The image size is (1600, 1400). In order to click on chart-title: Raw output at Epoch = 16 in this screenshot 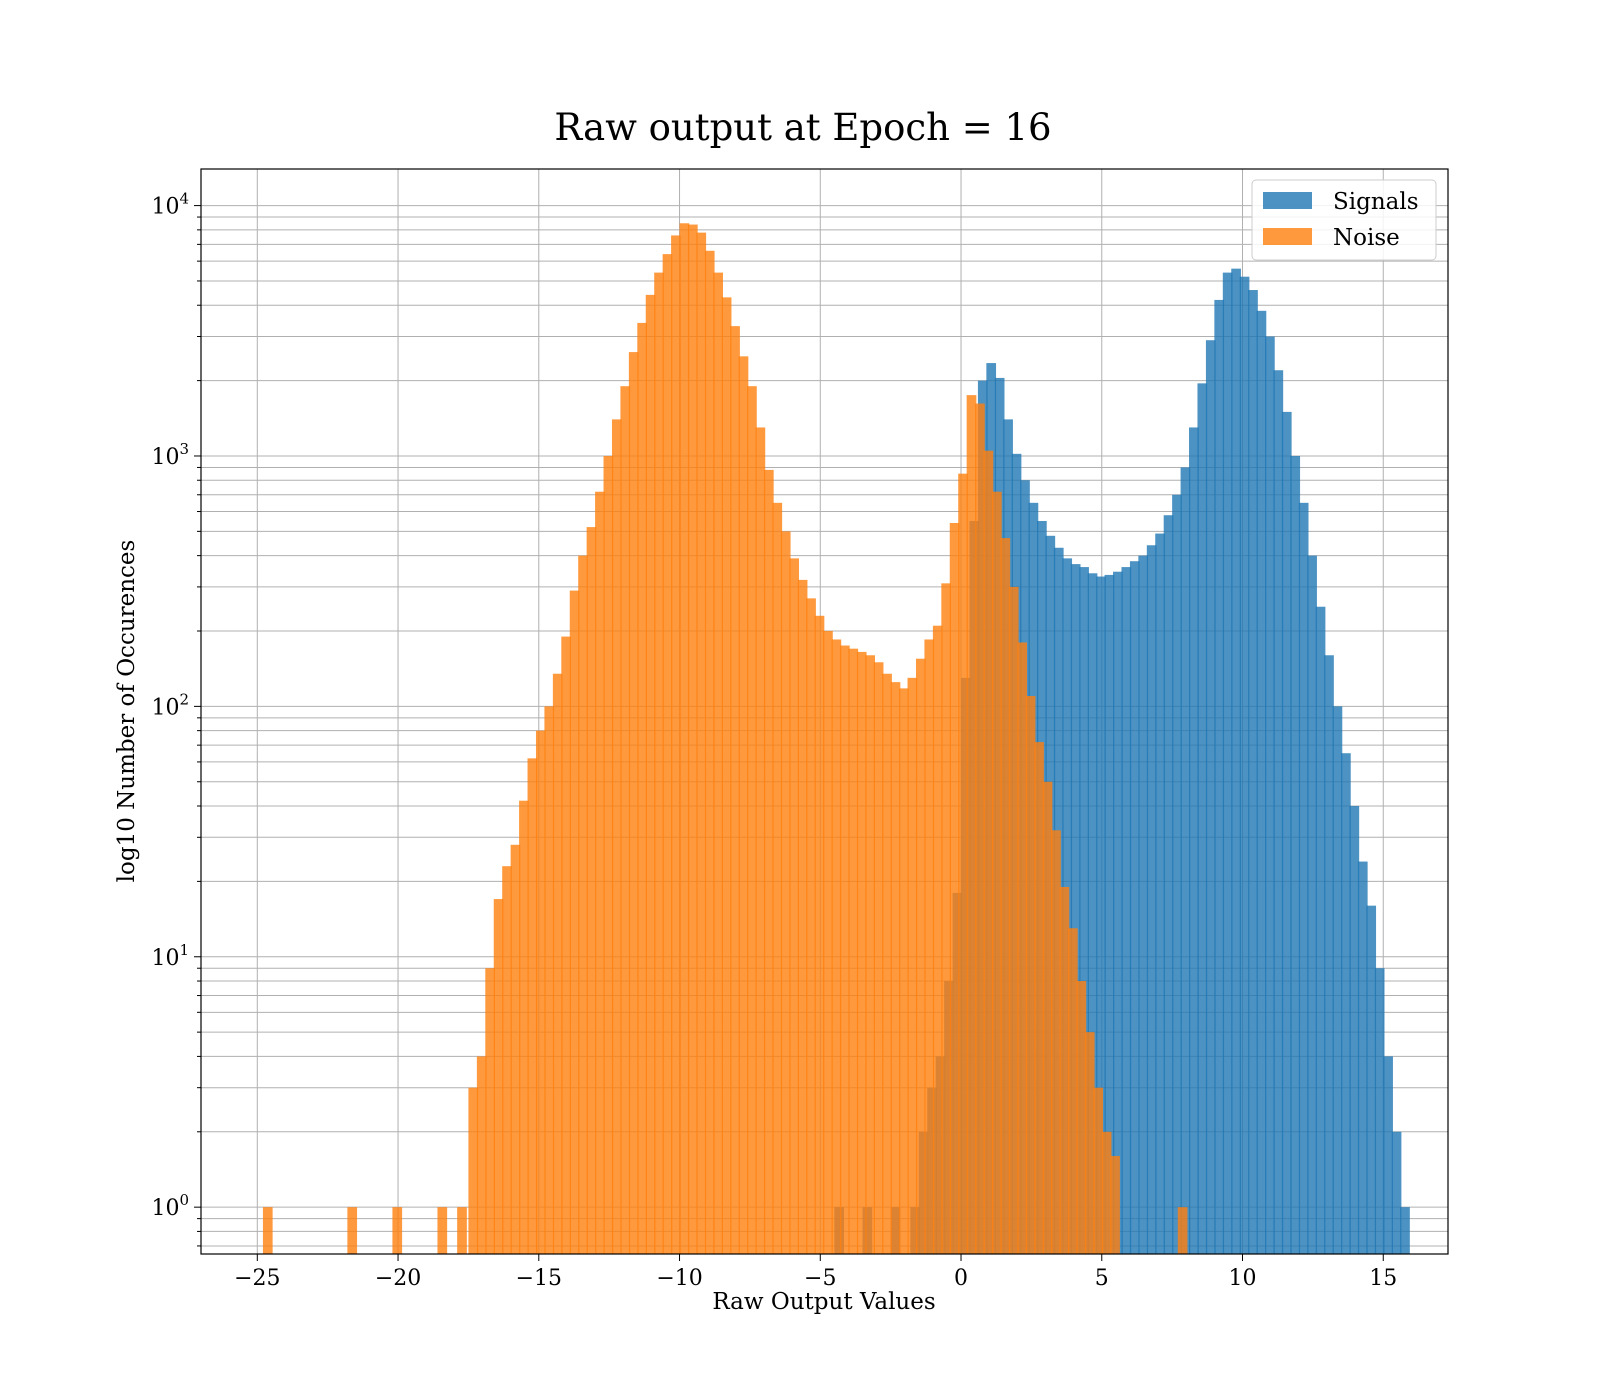, I will do `click(802, 127)`.